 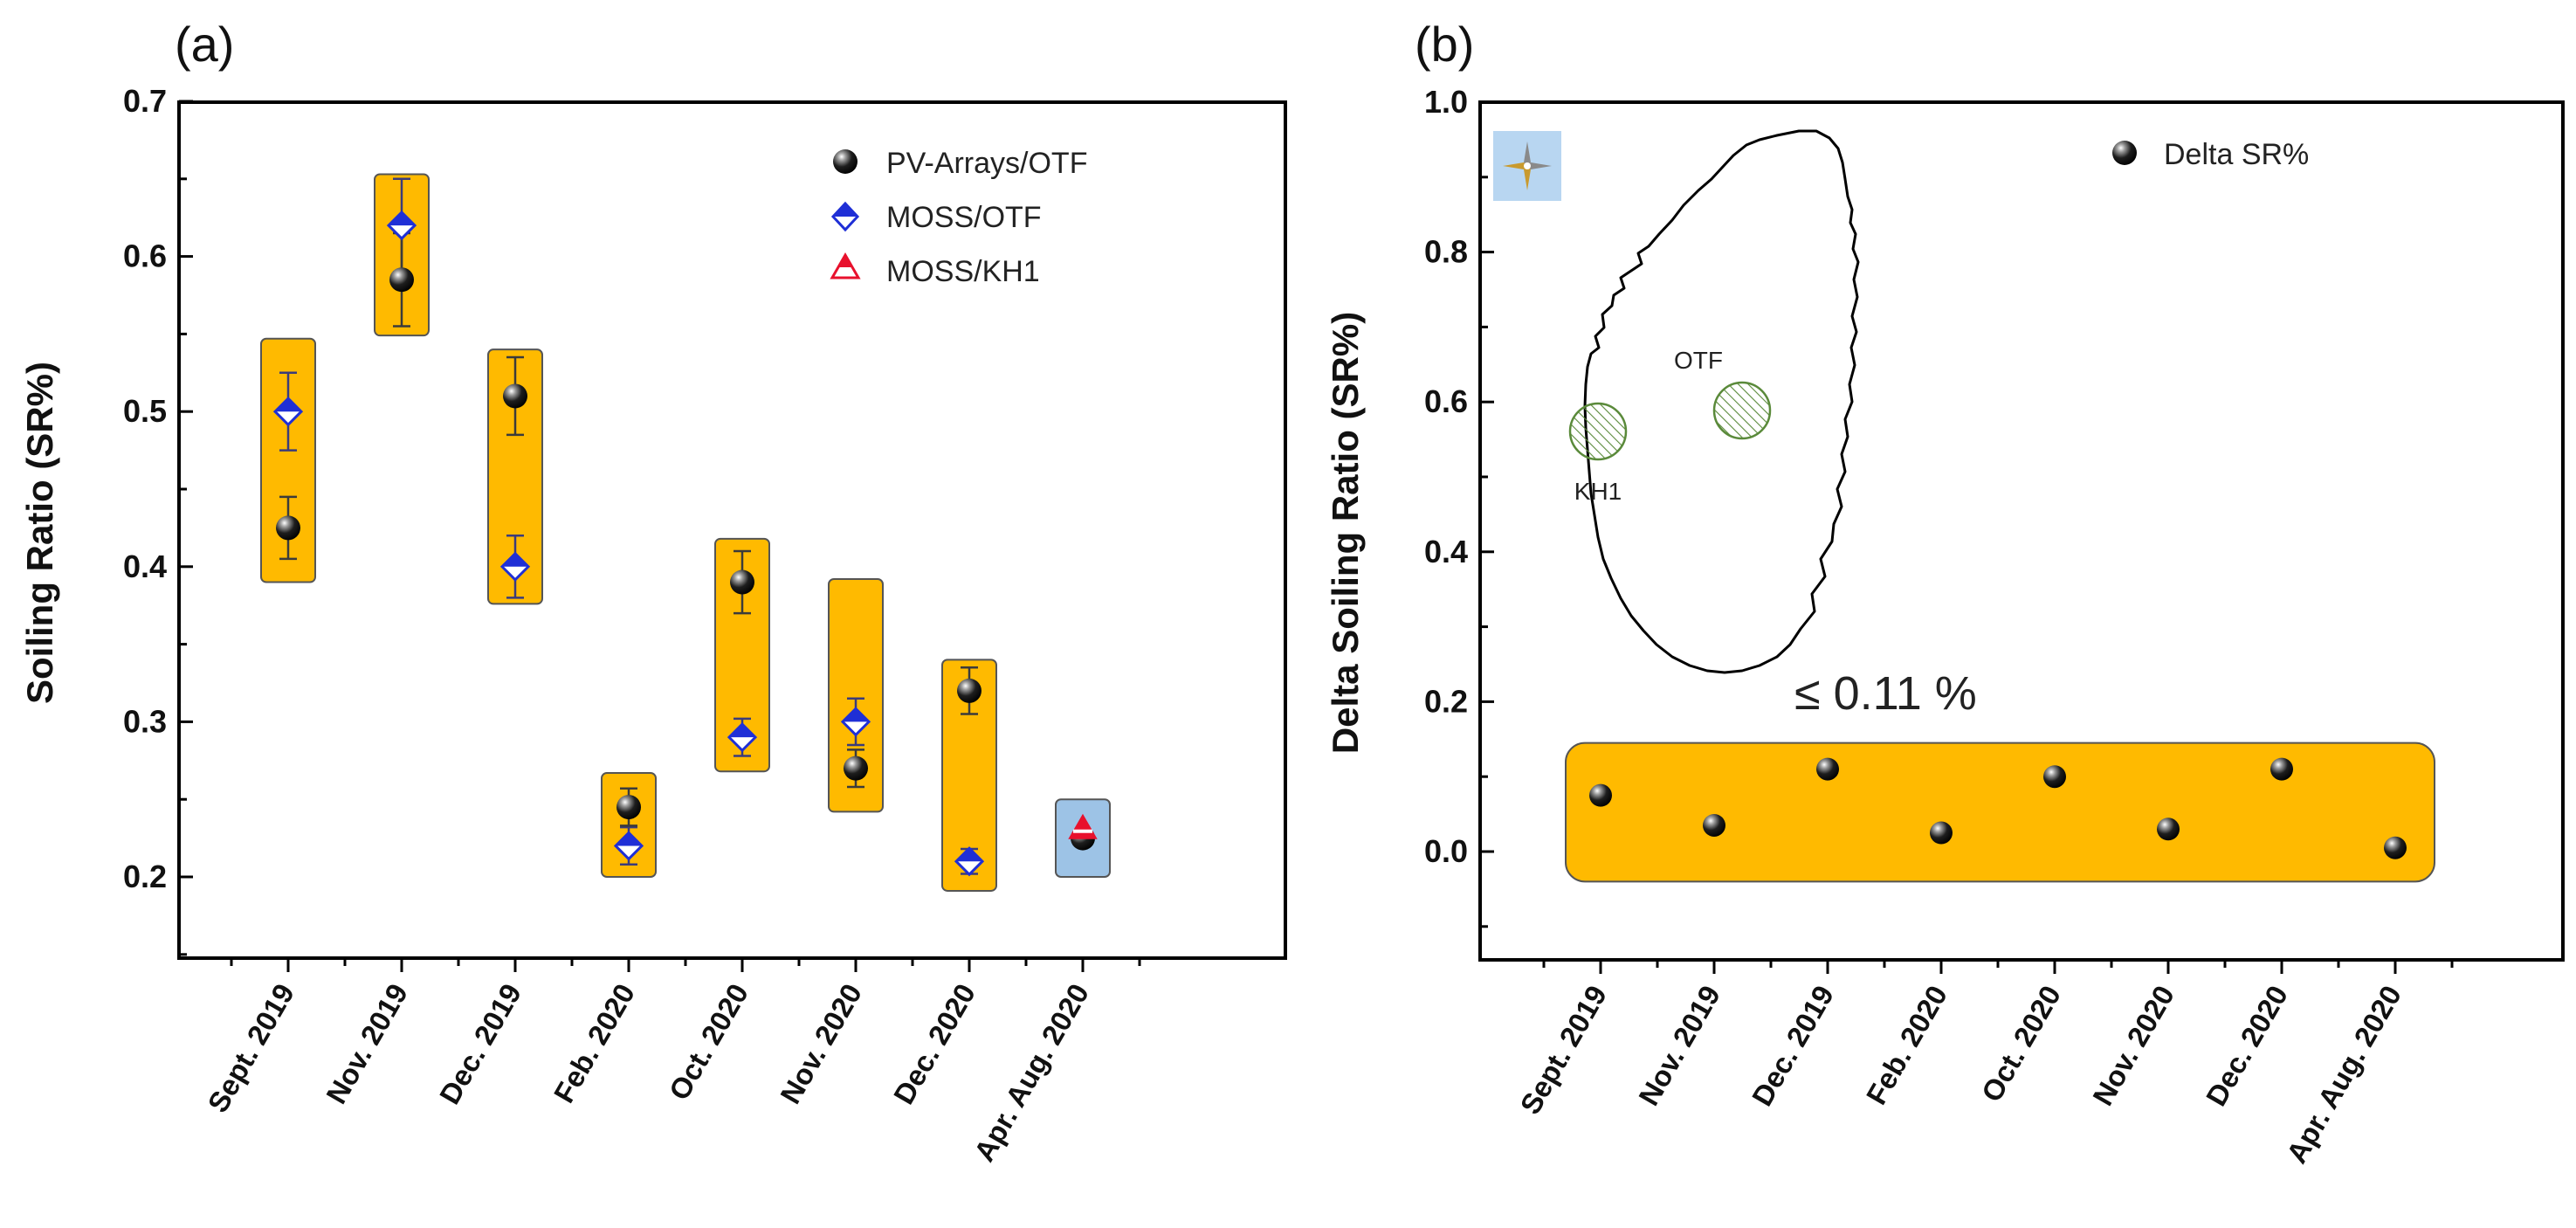 What do you see at coordinates (1600, 795) in the screenshot?
I see `point-delta-sept-2019` at bounding box center [1600, 795].